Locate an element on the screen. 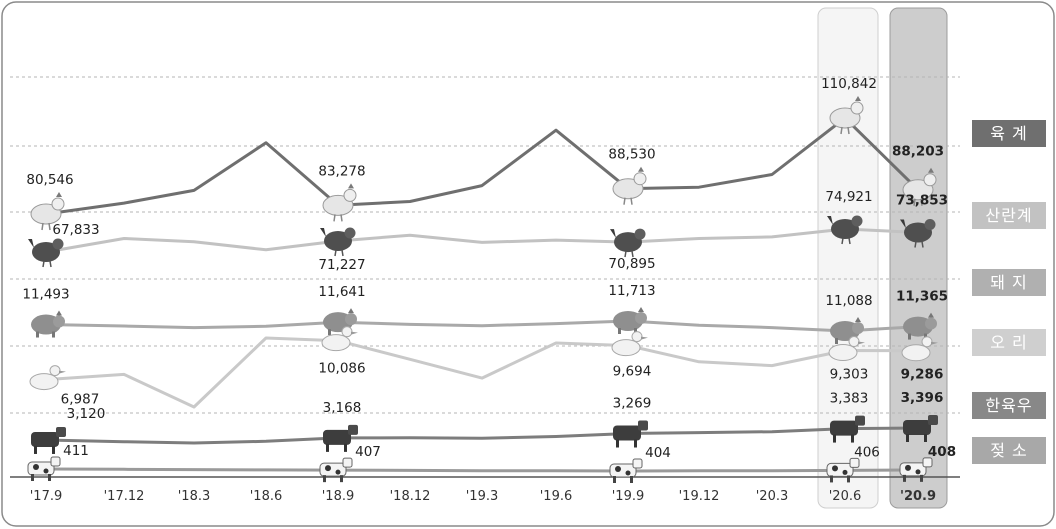  legend-item-pig: 돼 지 is located at coordinates (1009, 282).